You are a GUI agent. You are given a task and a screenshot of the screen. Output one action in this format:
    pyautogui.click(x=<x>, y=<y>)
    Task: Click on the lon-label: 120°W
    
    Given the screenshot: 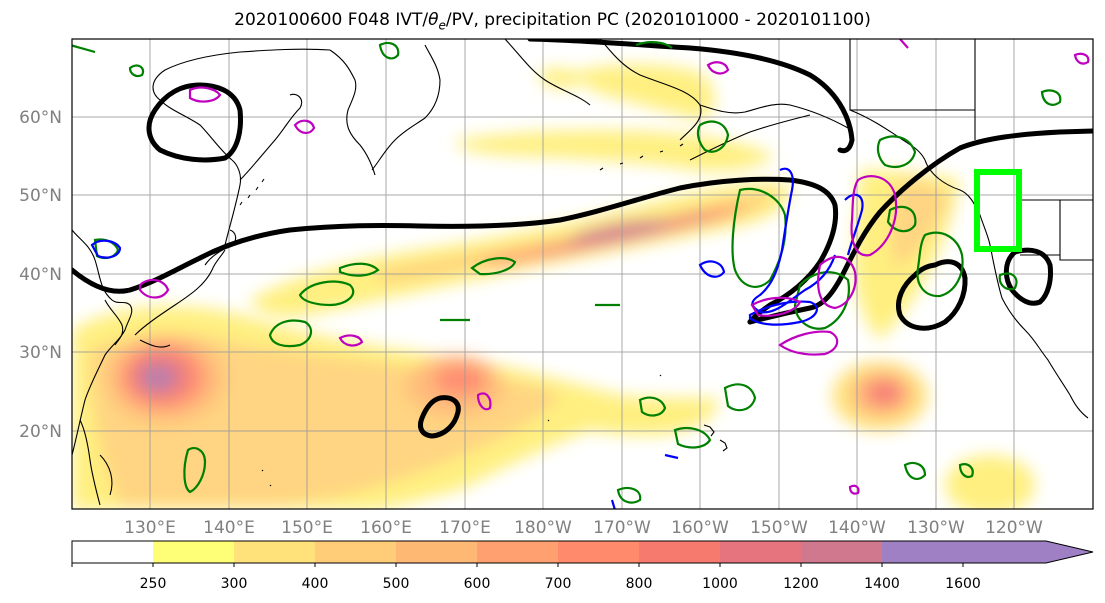 What is the action you would take?
    pyautogui.click(x=1014, y=528)
    